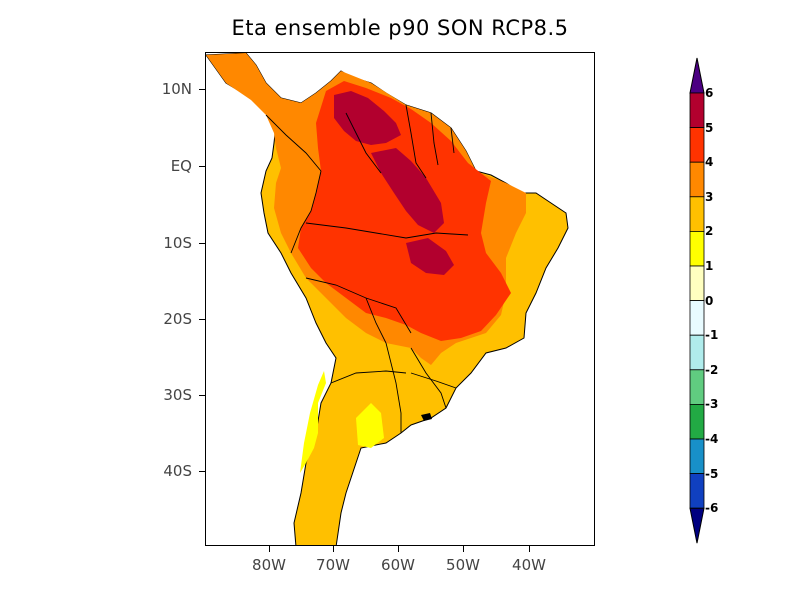 The height and width of the screenshot is (600, 800). Describe the element at coordinates (712, 473) in the screenshot. I see `colorbar-tick-label: -5` at that location.